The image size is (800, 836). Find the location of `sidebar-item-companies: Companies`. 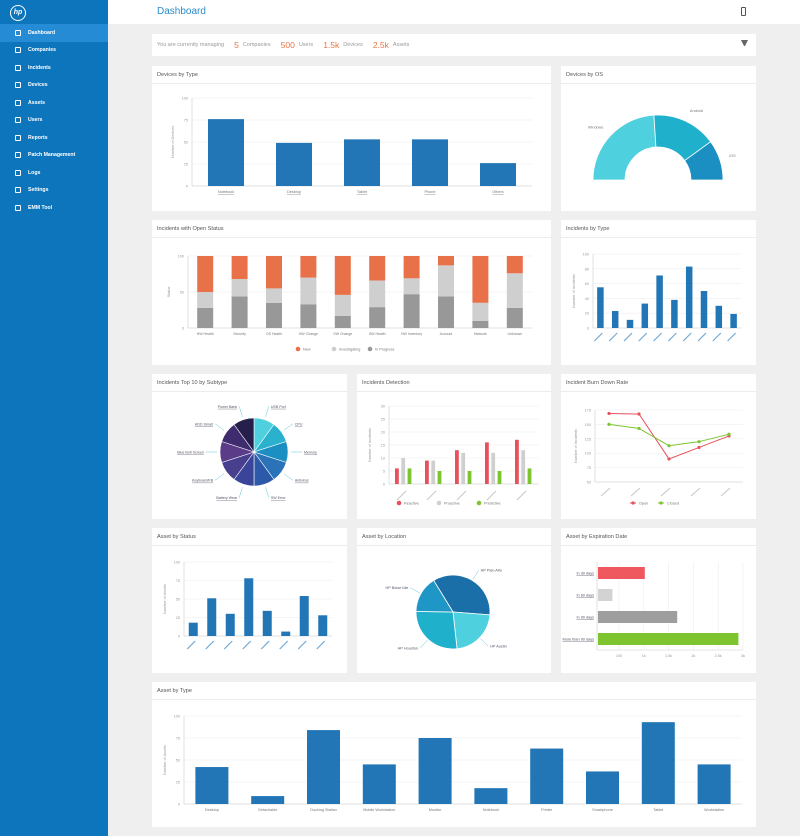

sidebar-item-companies: Companies is located at coordinates (54, 51).